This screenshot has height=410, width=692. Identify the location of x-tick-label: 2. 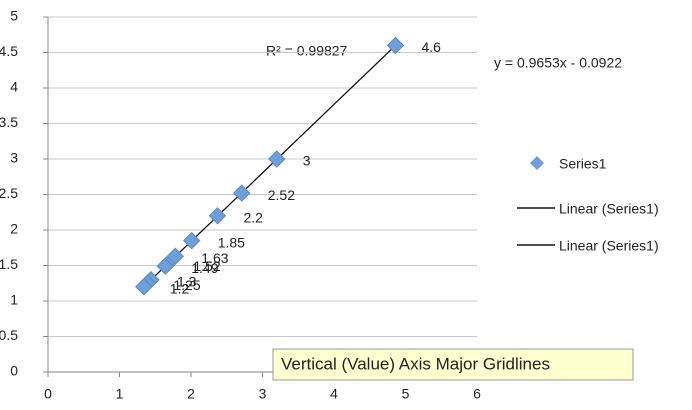
(191, 394).